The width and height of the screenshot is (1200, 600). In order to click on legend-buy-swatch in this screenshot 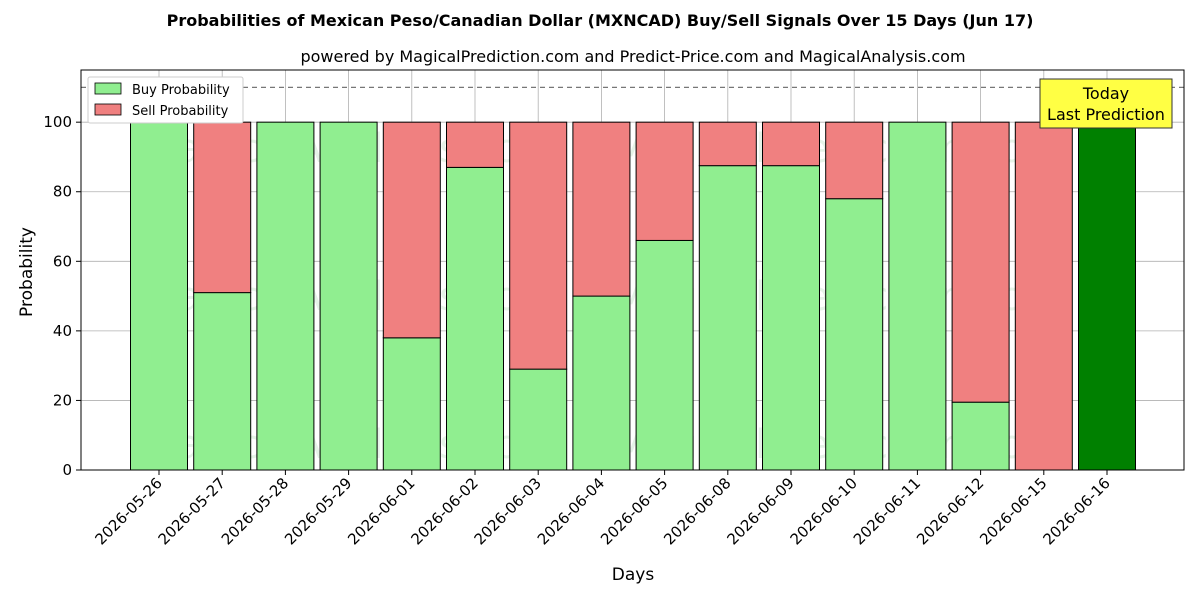, I will do `click(108, 88)`.